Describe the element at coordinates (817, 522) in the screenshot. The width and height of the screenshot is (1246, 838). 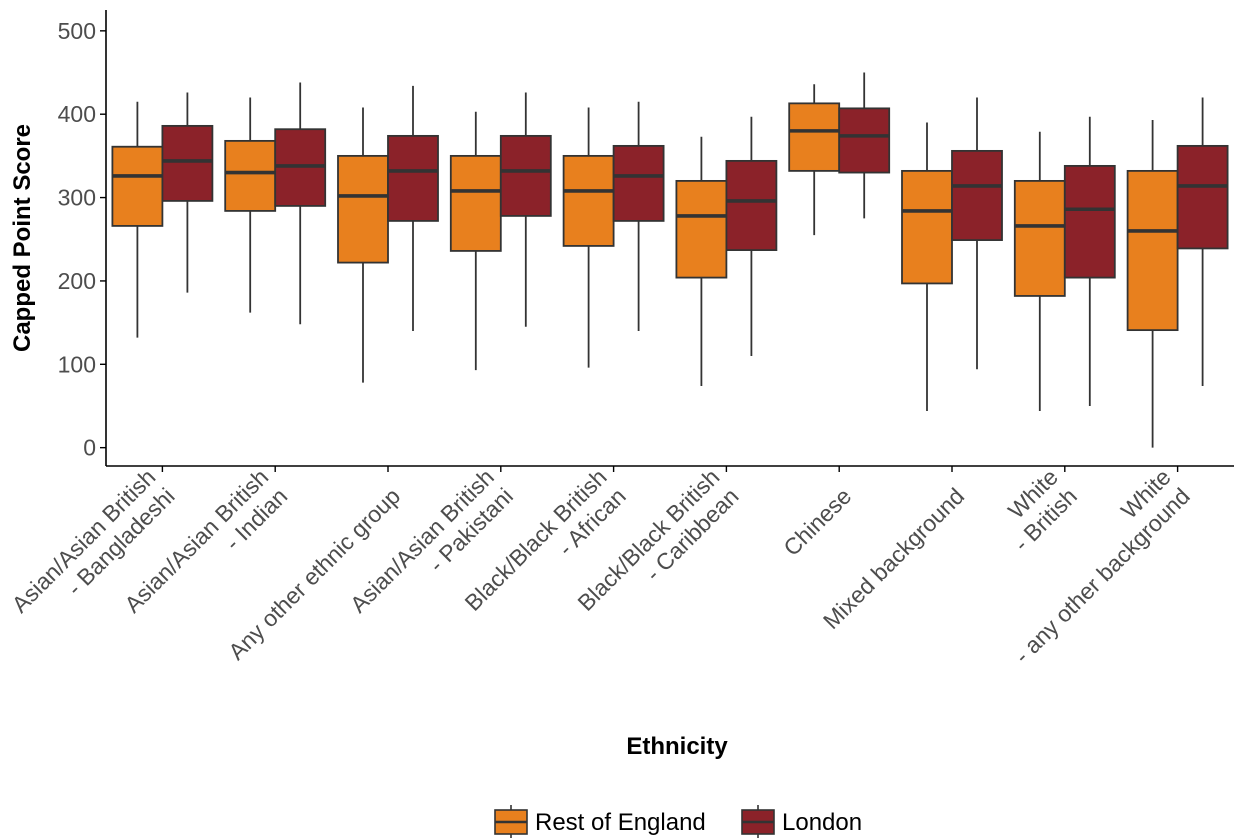
I see `x-tick-label: Chinese` at that location.